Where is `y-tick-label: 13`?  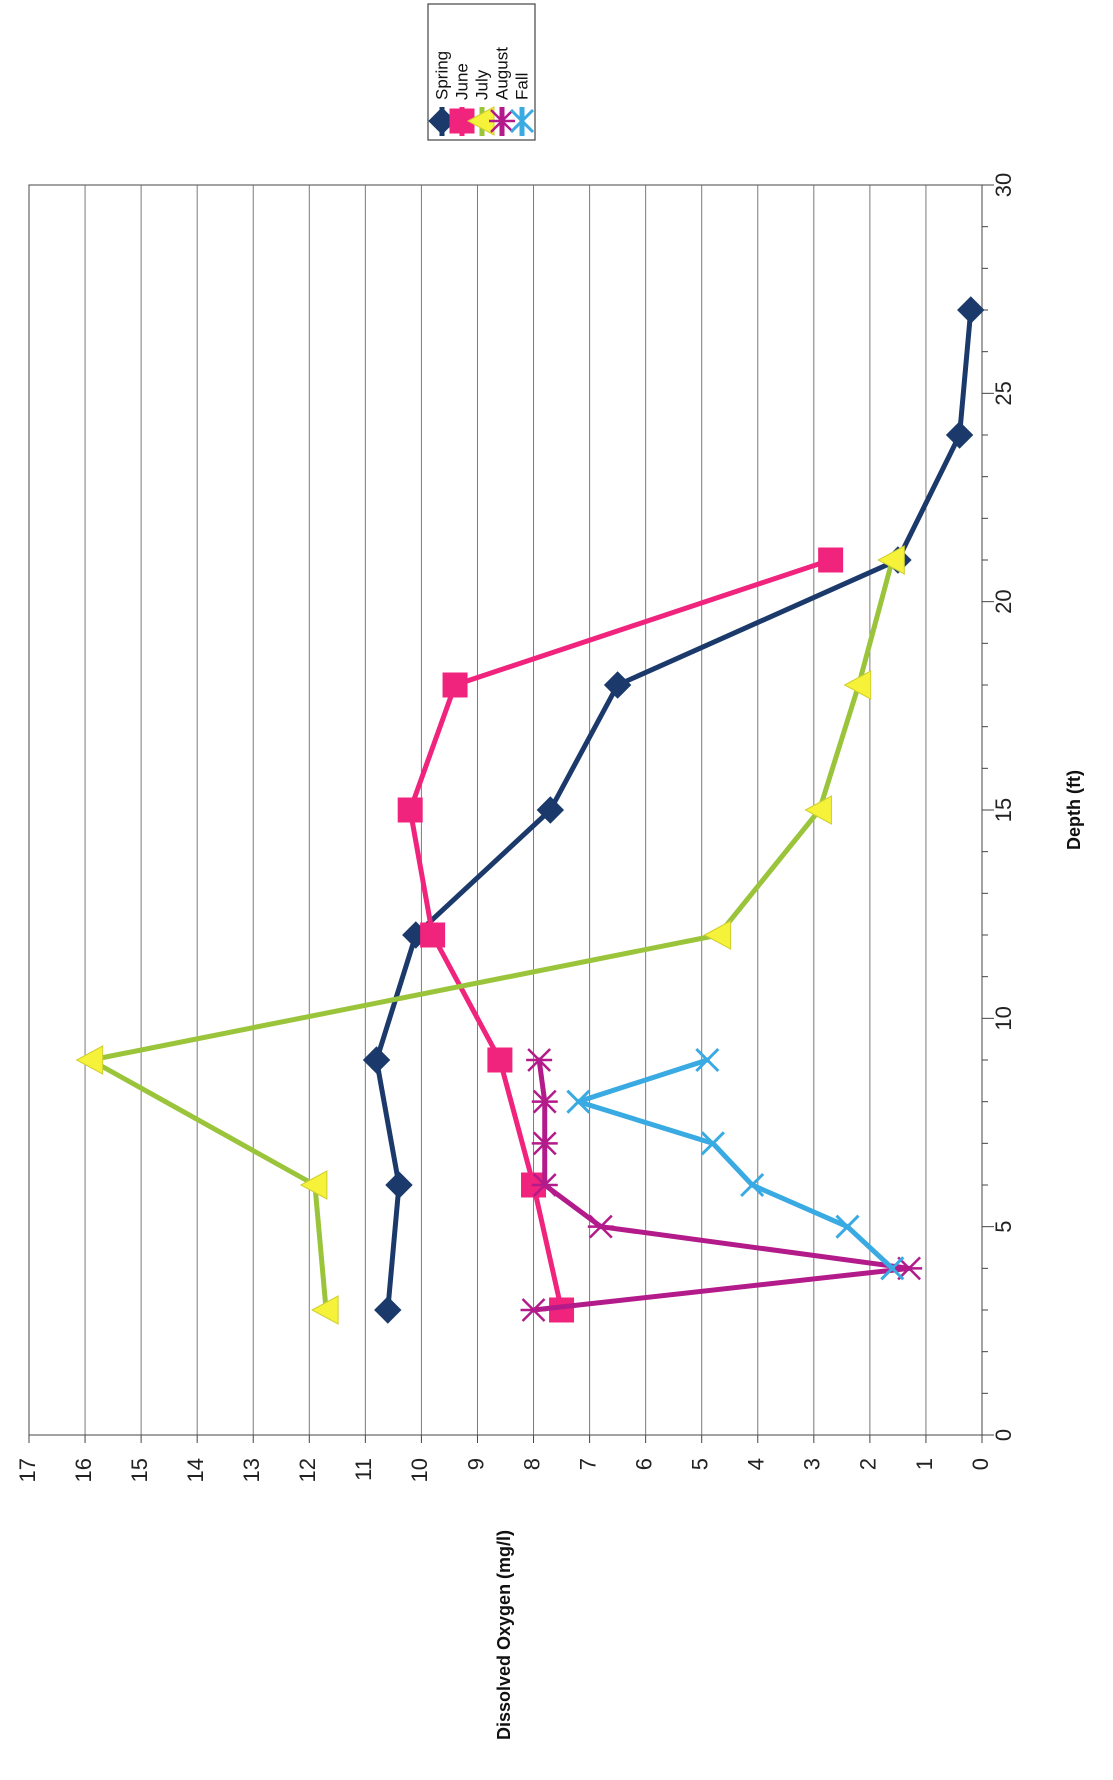 y-tick-label: 13 is located at coordinates (251, 1470).